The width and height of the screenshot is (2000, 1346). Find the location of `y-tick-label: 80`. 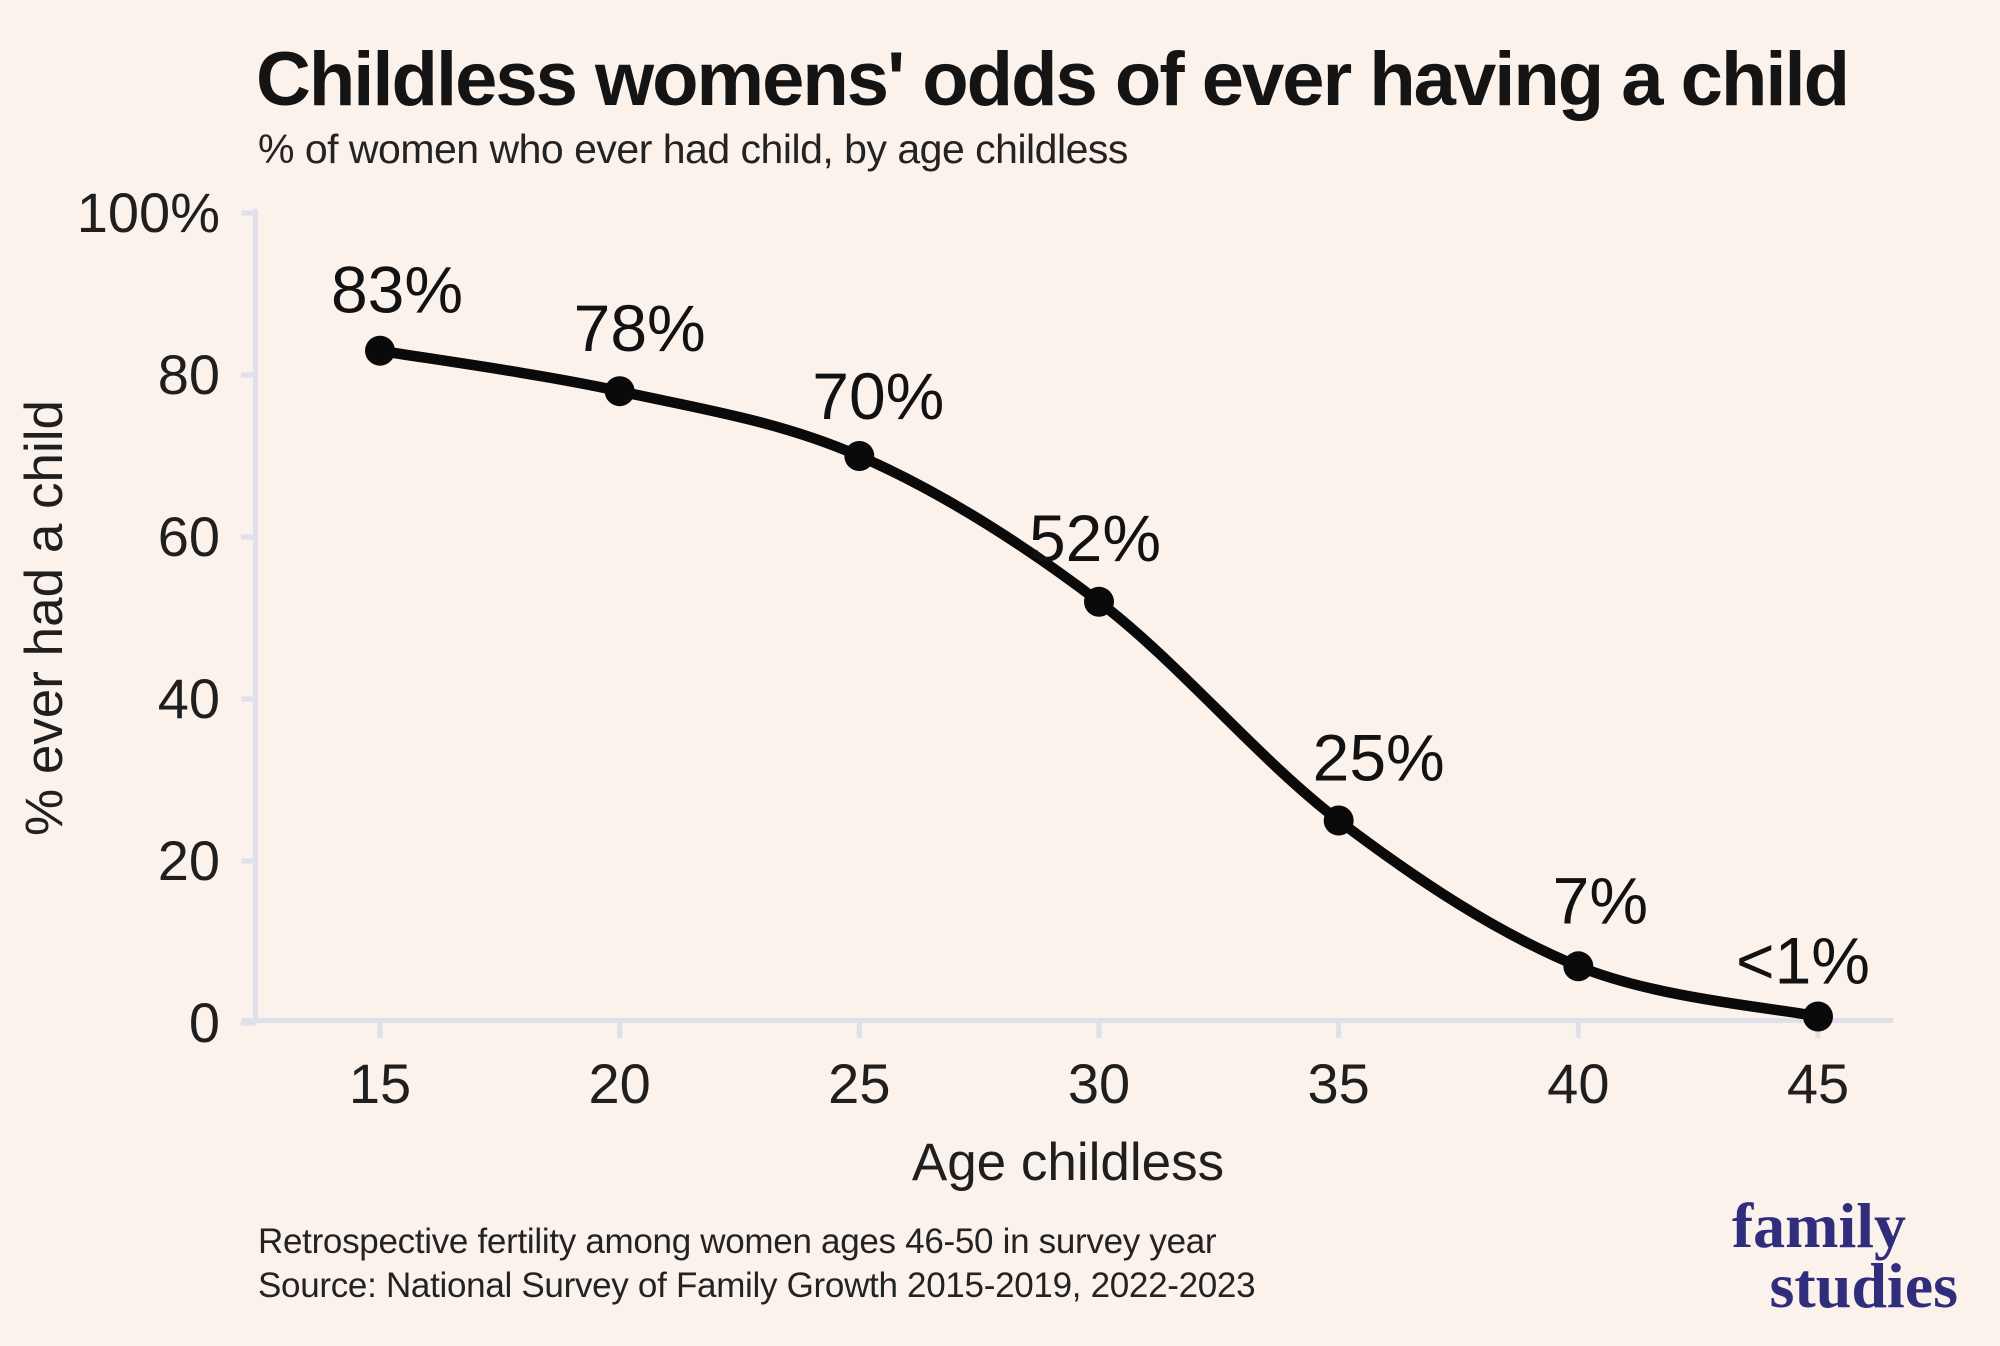

y-tick-label: 80 is located at coordinates (189, 374).